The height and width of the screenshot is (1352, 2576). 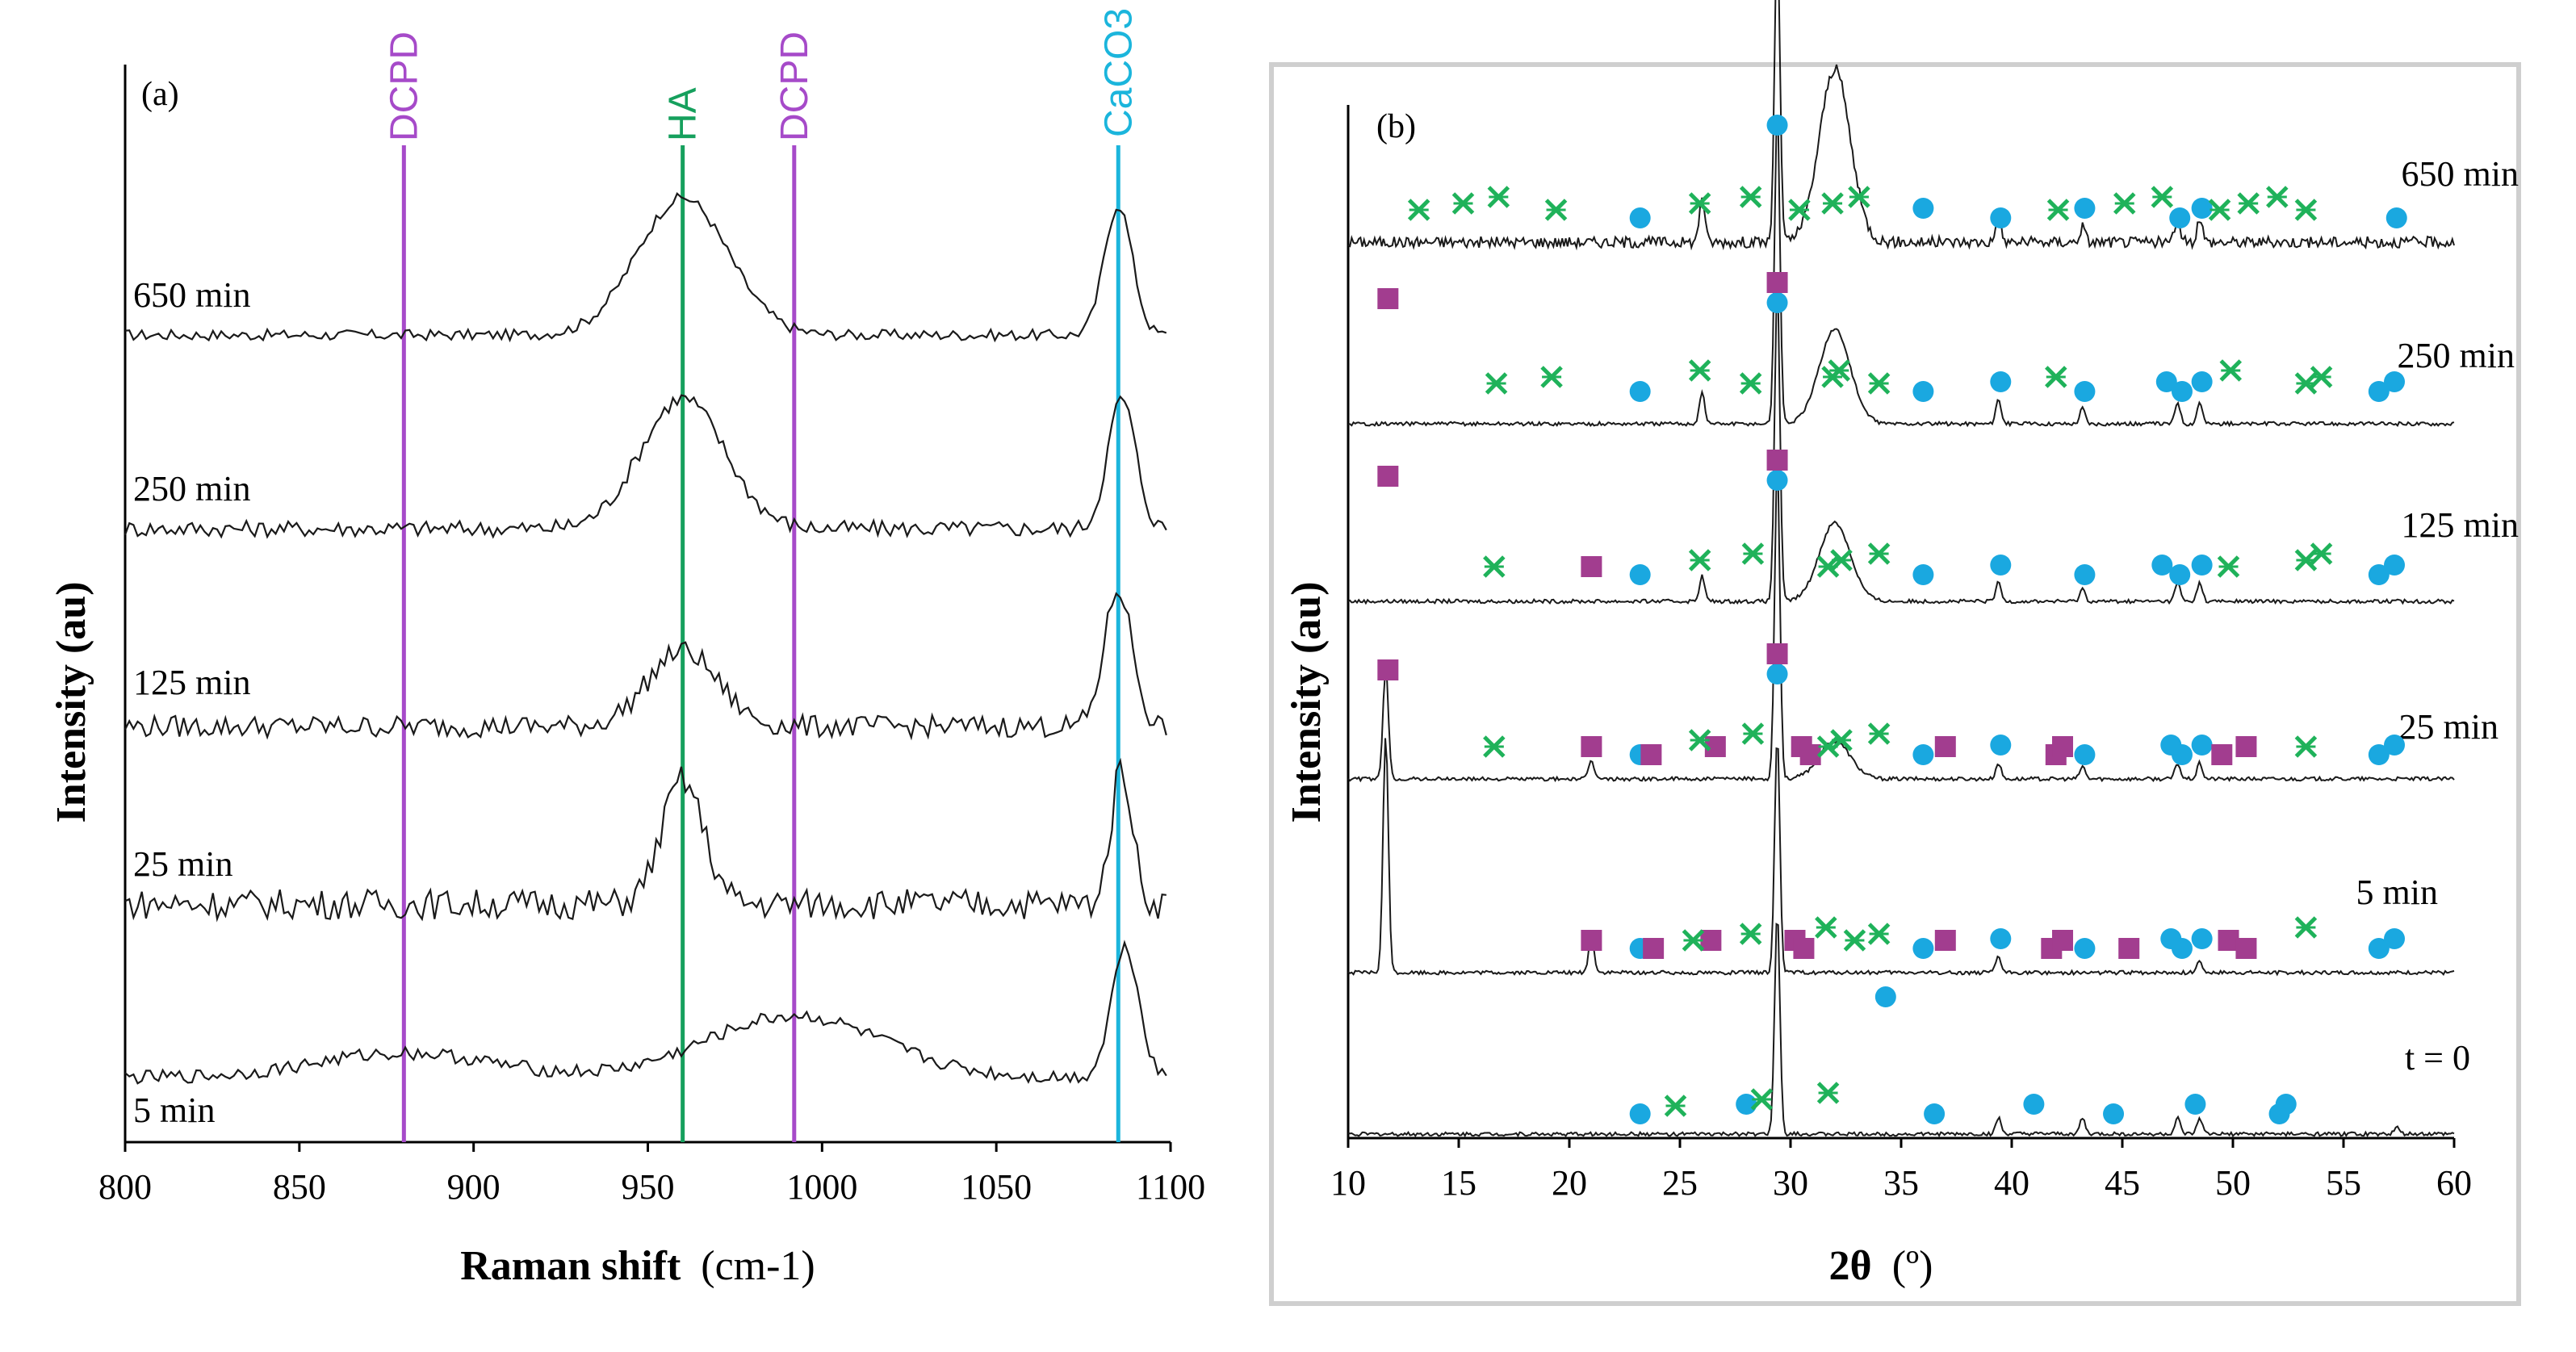 I want to click on panel-b-x-tick-label: 25, so click(x=1680, y=1183).